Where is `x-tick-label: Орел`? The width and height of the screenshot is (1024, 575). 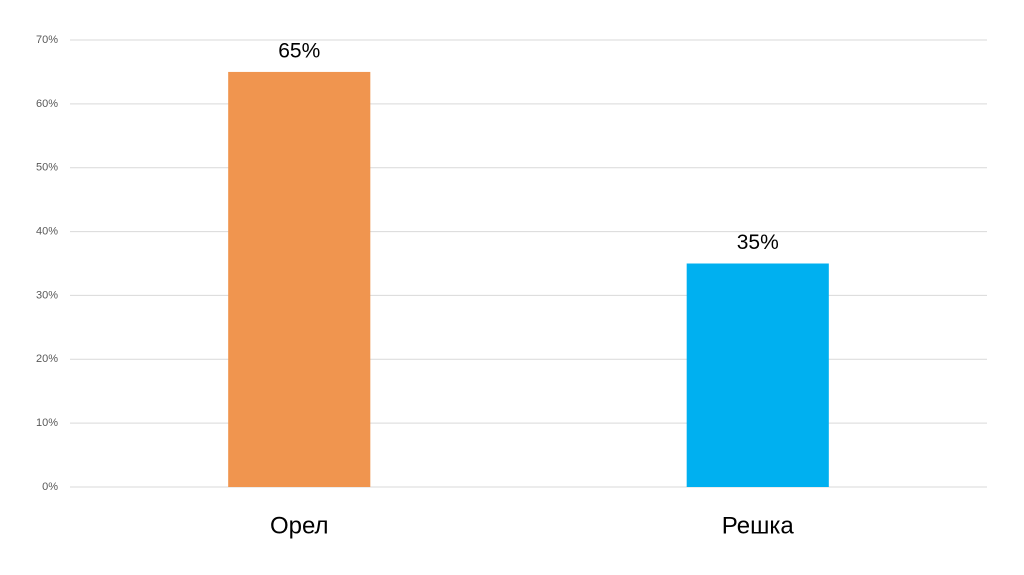 x-tick-label: Орел is located at coordinates (299, 525).